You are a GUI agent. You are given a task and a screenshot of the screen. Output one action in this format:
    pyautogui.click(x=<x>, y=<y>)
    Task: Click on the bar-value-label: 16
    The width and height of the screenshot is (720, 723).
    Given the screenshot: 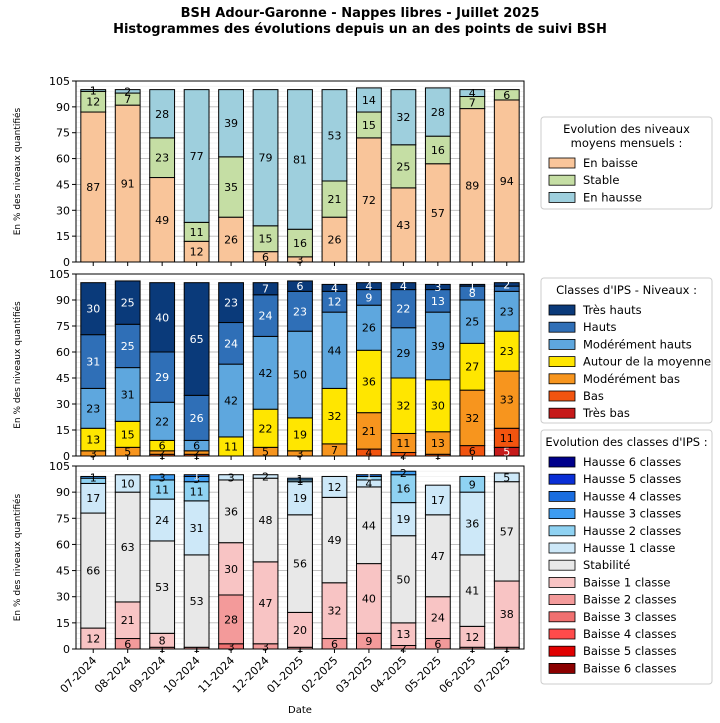 What is the action you would take?
    pyautogui.click(x=403, y=489)
    